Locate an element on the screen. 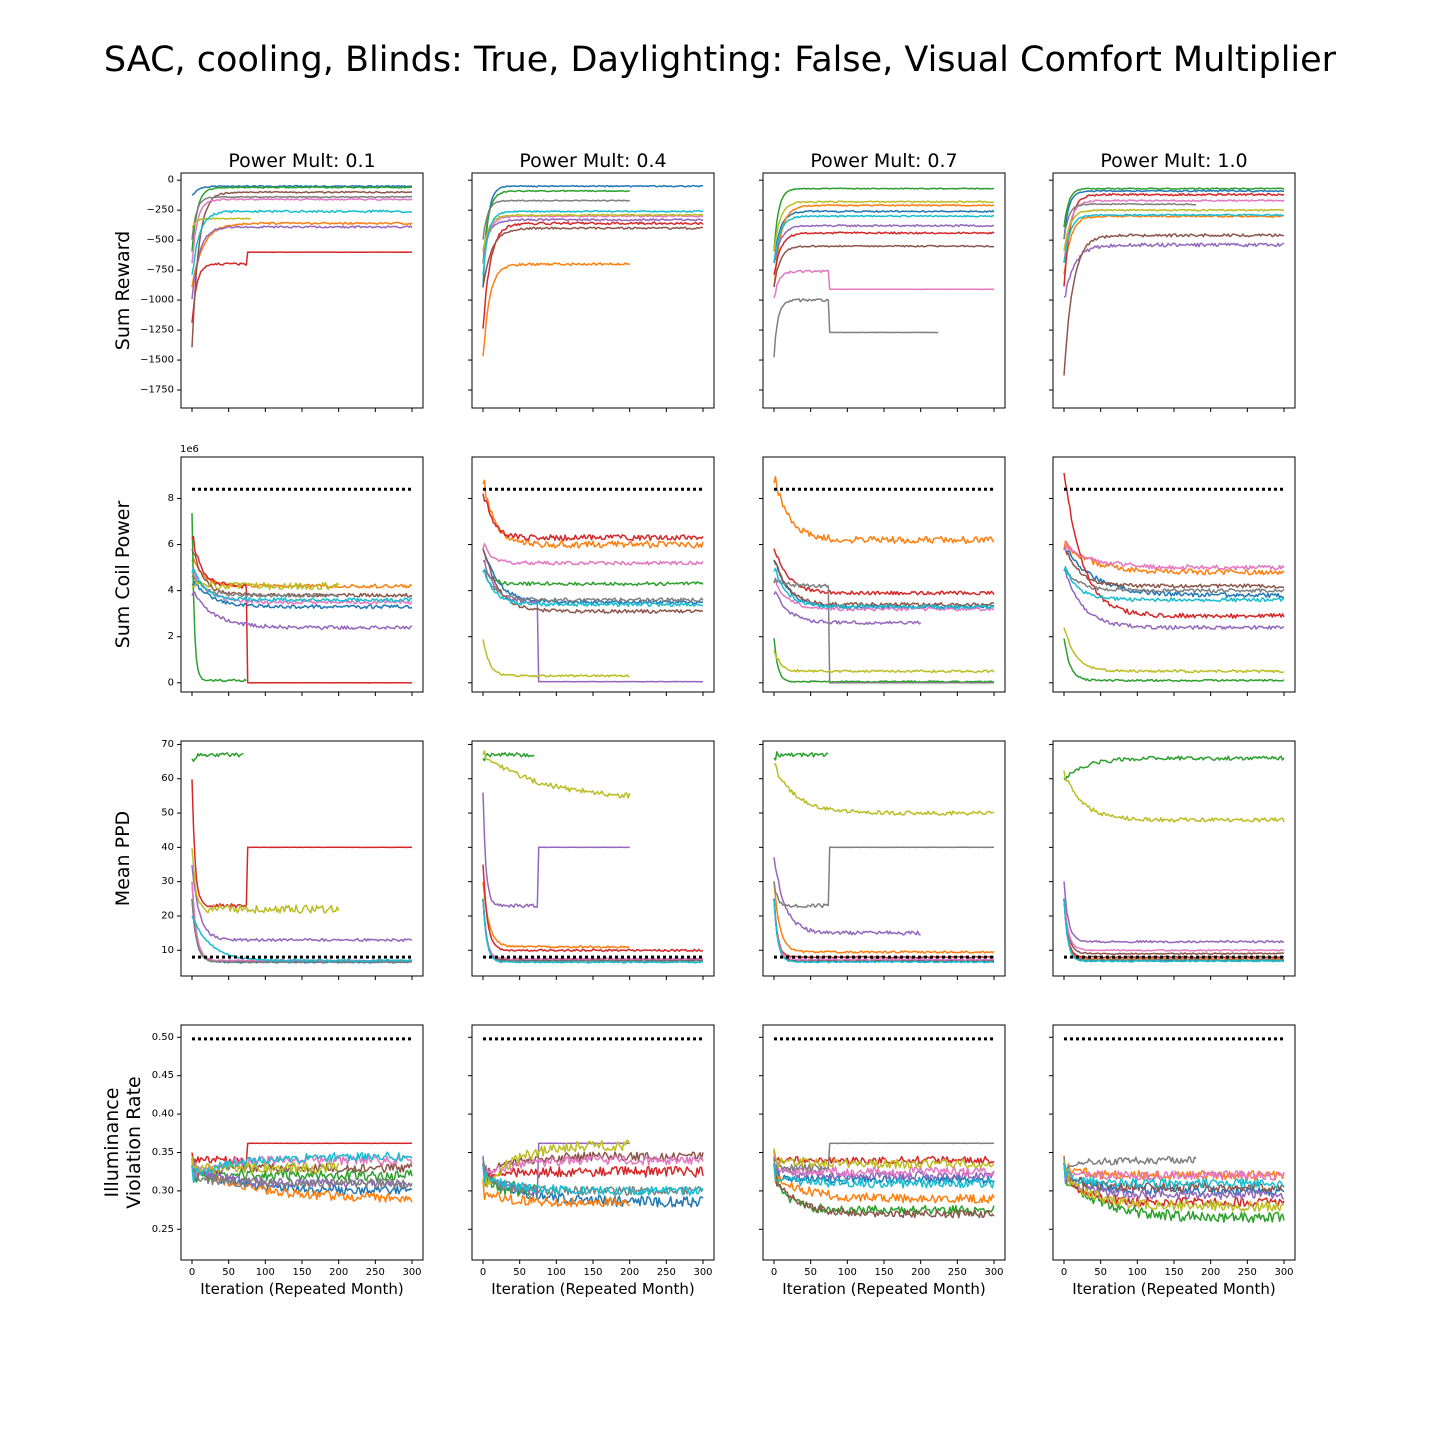 The width and height of the screenshot is (1440, 1440). y-tick-label: 0.30 is located at coordinates (163, 1190).